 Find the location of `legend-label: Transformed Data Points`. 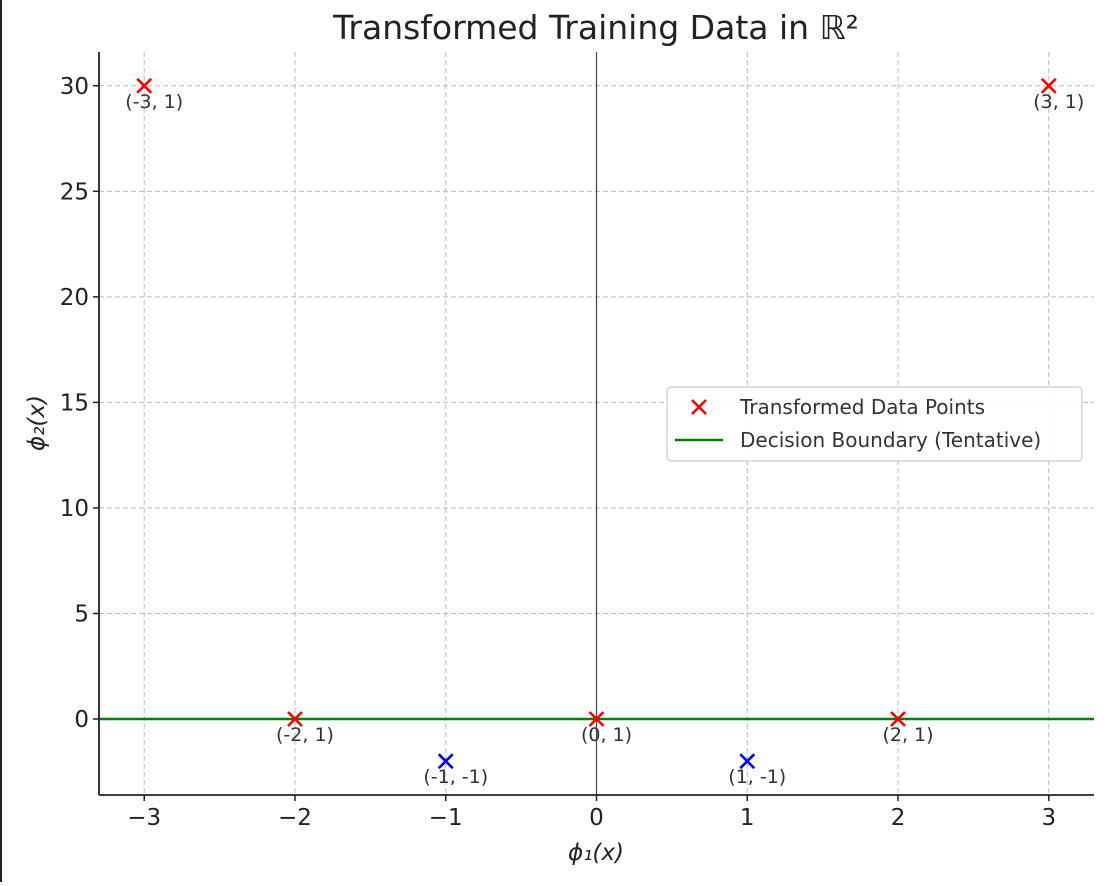

legend-label: Transformed Data Points is located at coordinates (862, 407).